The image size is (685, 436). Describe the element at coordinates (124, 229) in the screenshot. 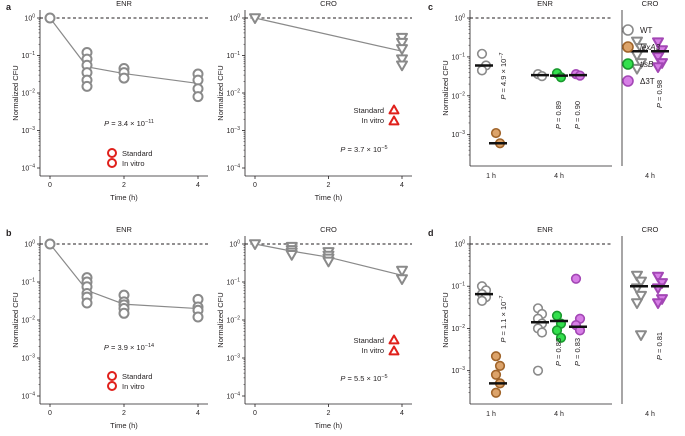

I see `panel-title: ENR` at that location.